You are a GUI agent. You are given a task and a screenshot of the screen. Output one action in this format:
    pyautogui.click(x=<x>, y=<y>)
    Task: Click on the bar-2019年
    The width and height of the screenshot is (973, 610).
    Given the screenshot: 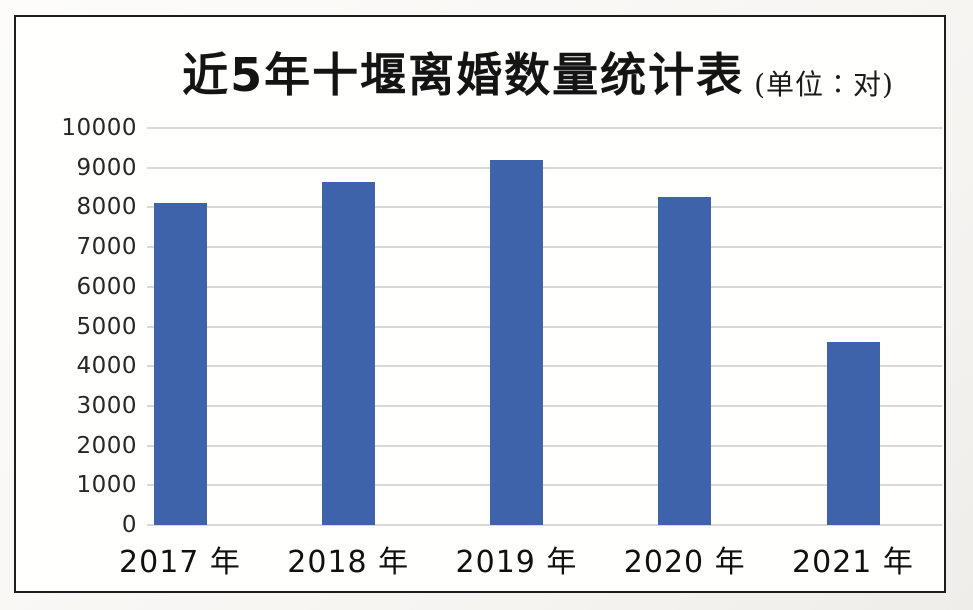 What is the action you would take?
    pyautogui.click(x=516, y=342)
    